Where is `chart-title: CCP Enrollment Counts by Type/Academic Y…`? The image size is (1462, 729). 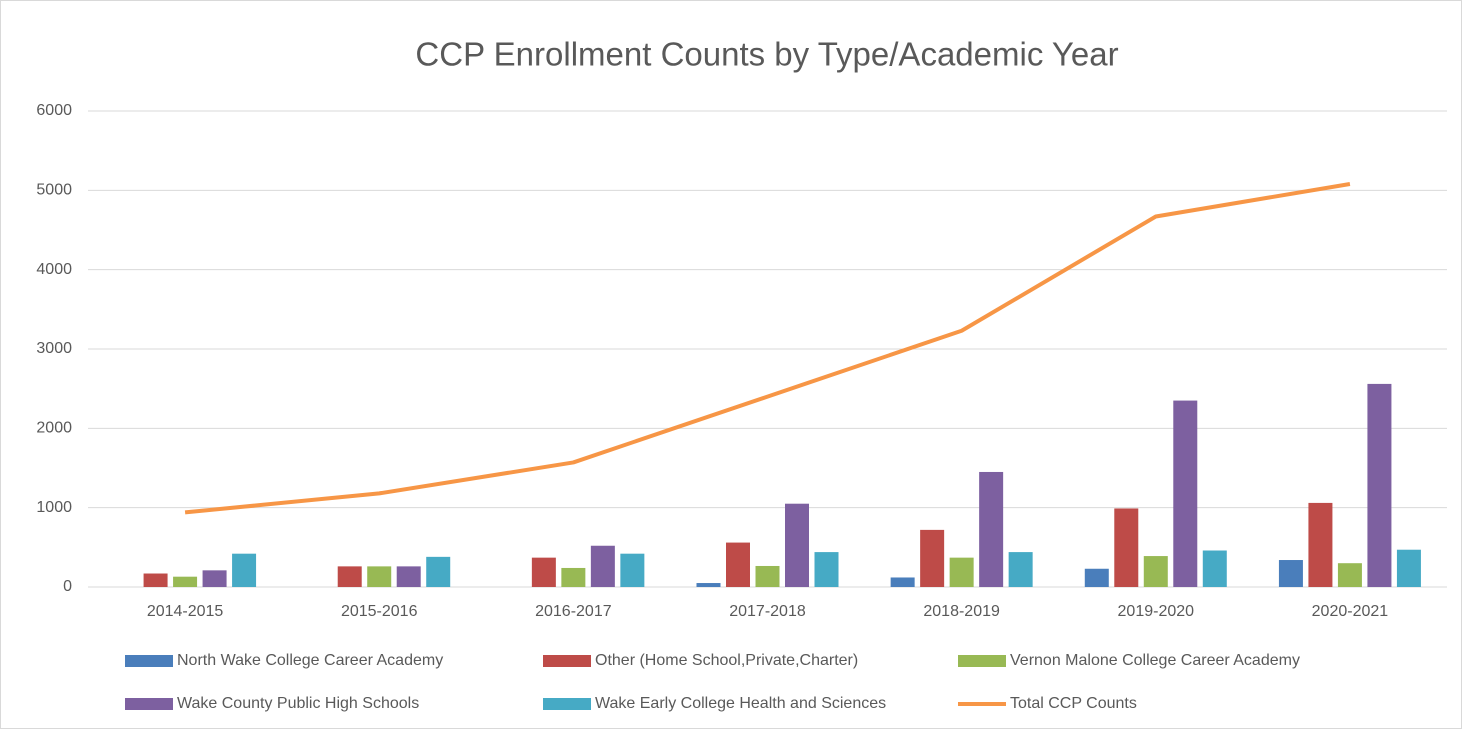
chart-title: CCP Enrollment Counts by Type/Academic Y… is located at coordinates (766, 54).